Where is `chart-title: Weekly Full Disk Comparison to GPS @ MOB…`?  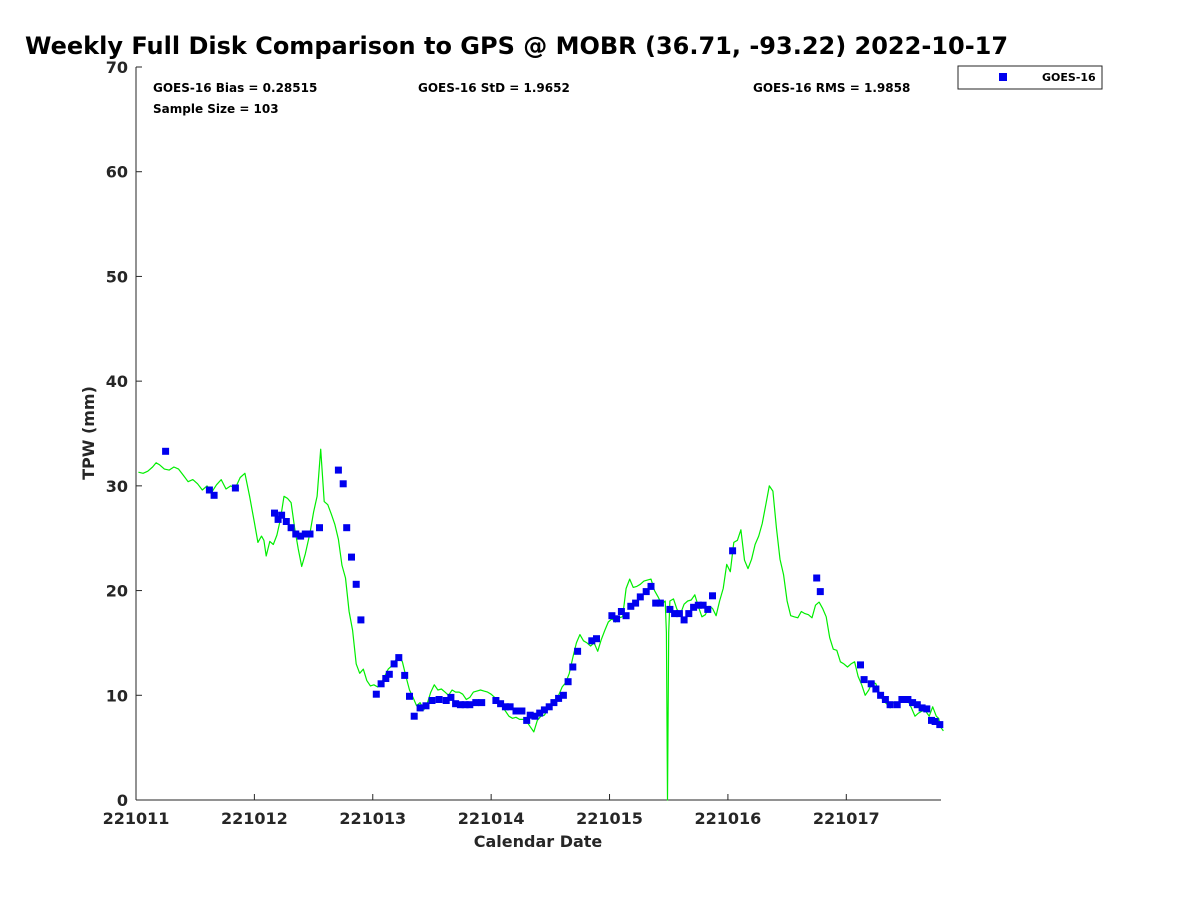 chart-title: Weekly Full Disk Comparison to GPS @ MOB… is located at coordinates (516, 46).